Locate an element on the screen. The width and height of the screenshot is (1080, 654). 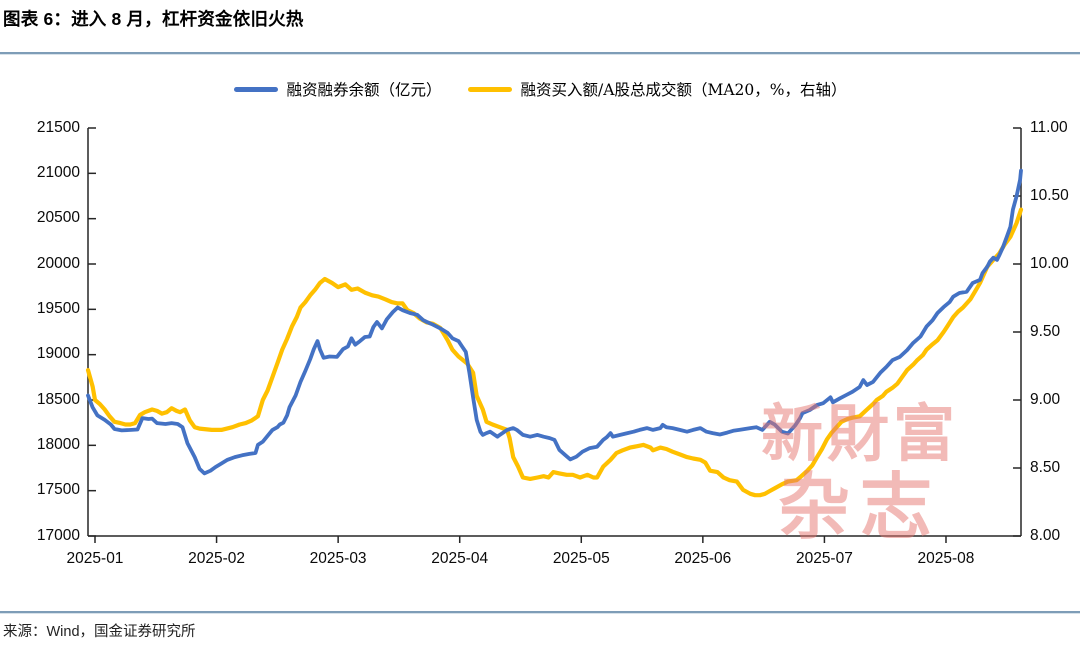
legend-item-2: 融资买入额/A股总成交额（MA20，%，右轴） is located at coordinates (657, 89).